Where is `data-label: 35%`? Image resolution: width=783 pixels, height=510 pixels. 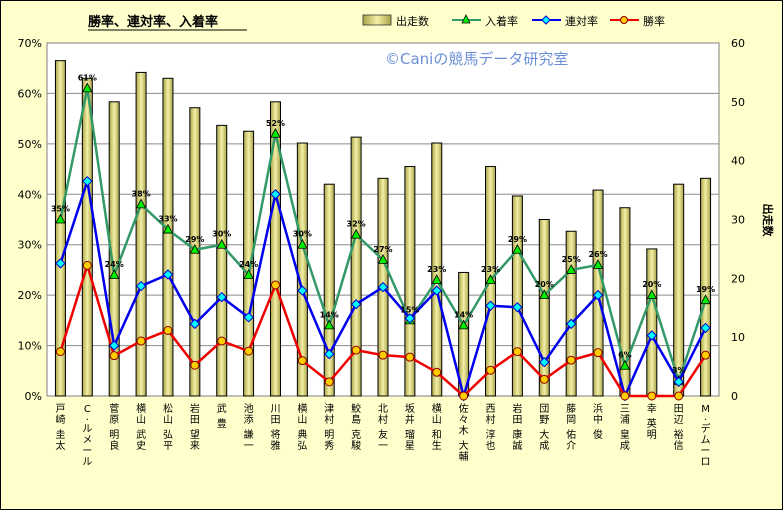
data-label: 35% is located at coordinates (60, 209).